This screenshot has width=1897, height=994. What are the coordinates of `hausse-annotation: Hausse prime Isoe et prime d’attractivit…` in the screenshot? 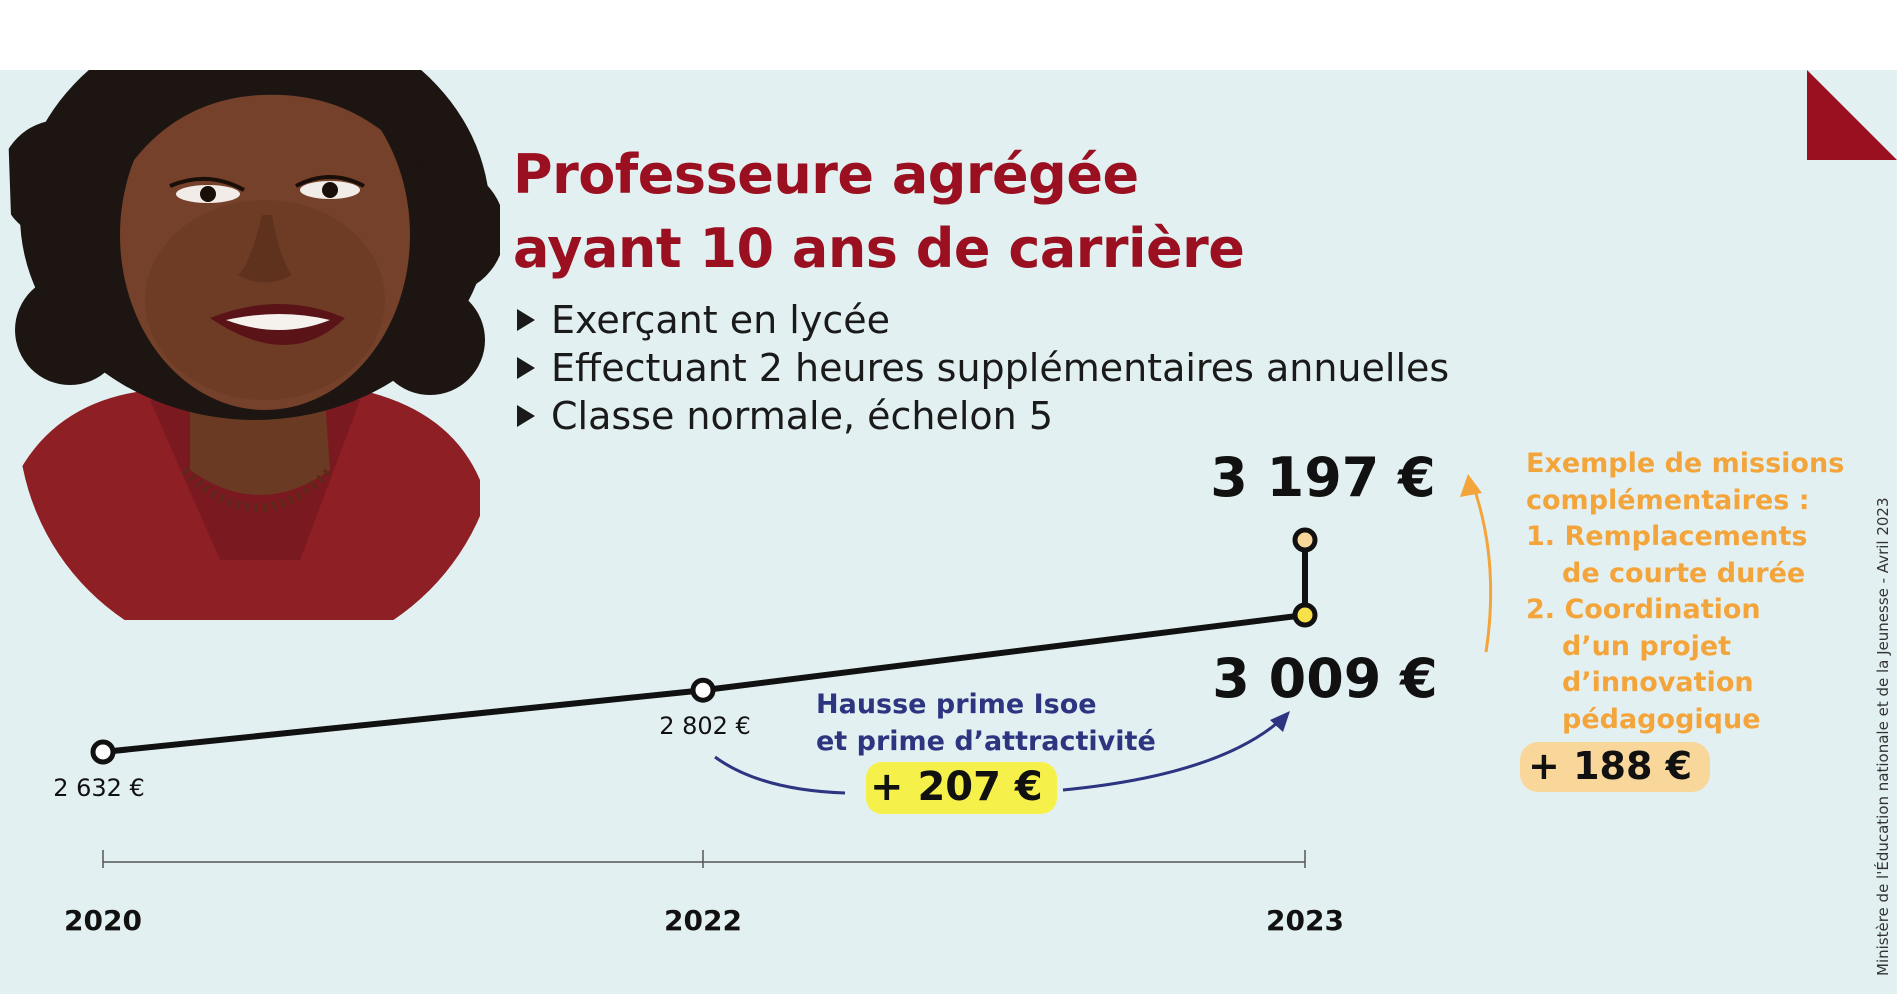 It's located at (986, 723).